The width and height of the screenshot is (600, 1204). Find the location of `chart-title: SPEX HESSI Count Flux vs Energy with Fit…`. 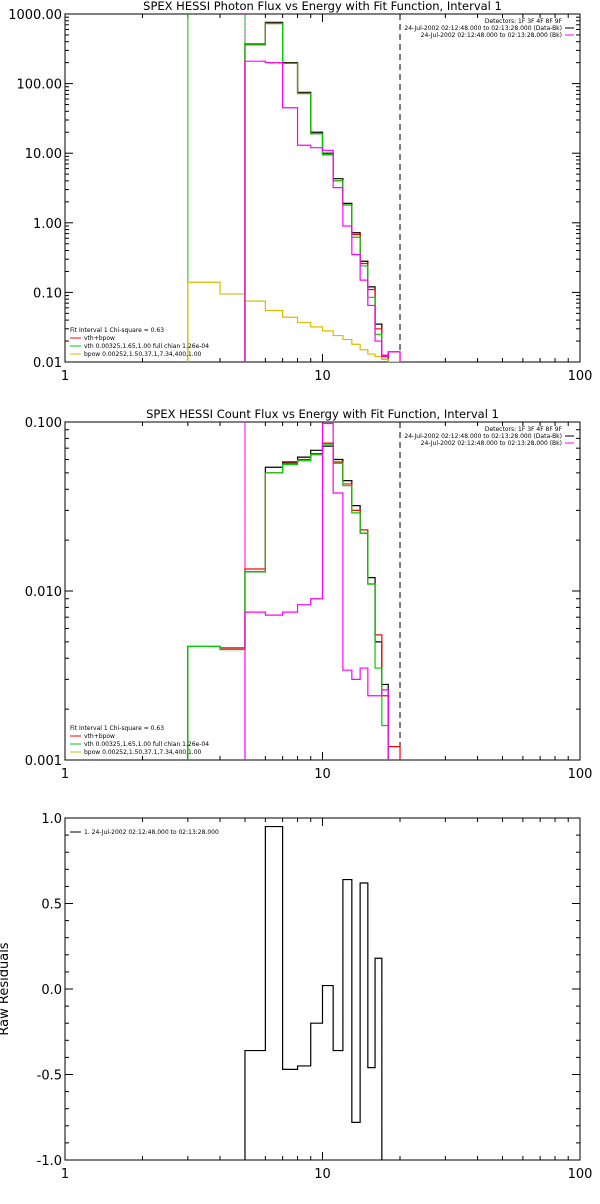

chart-title: SPEX HESSI Count Flux vs Energy with Fit… is located at coordinates (322, 414).